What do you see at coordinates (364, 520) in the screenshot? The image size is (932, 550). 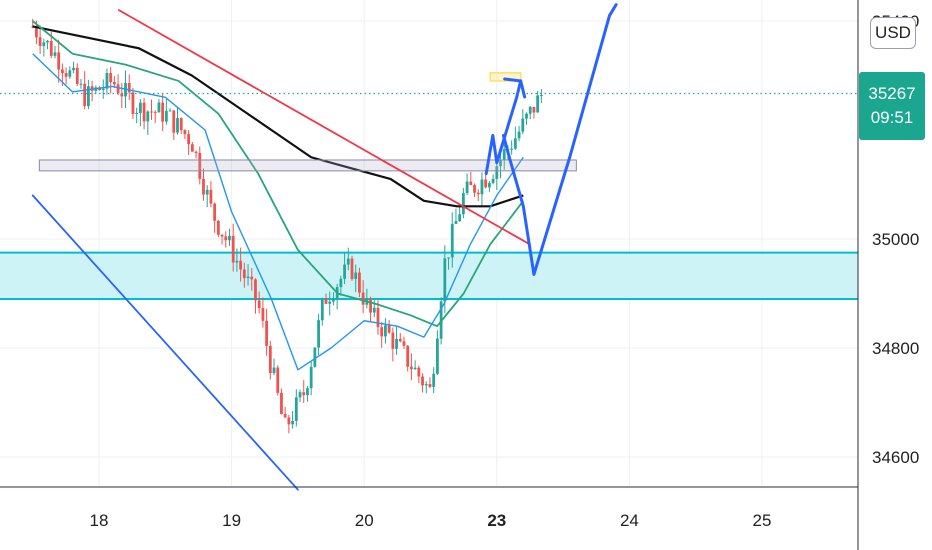 I see `time-tick-2: 20` at bounding box center [364, 520].